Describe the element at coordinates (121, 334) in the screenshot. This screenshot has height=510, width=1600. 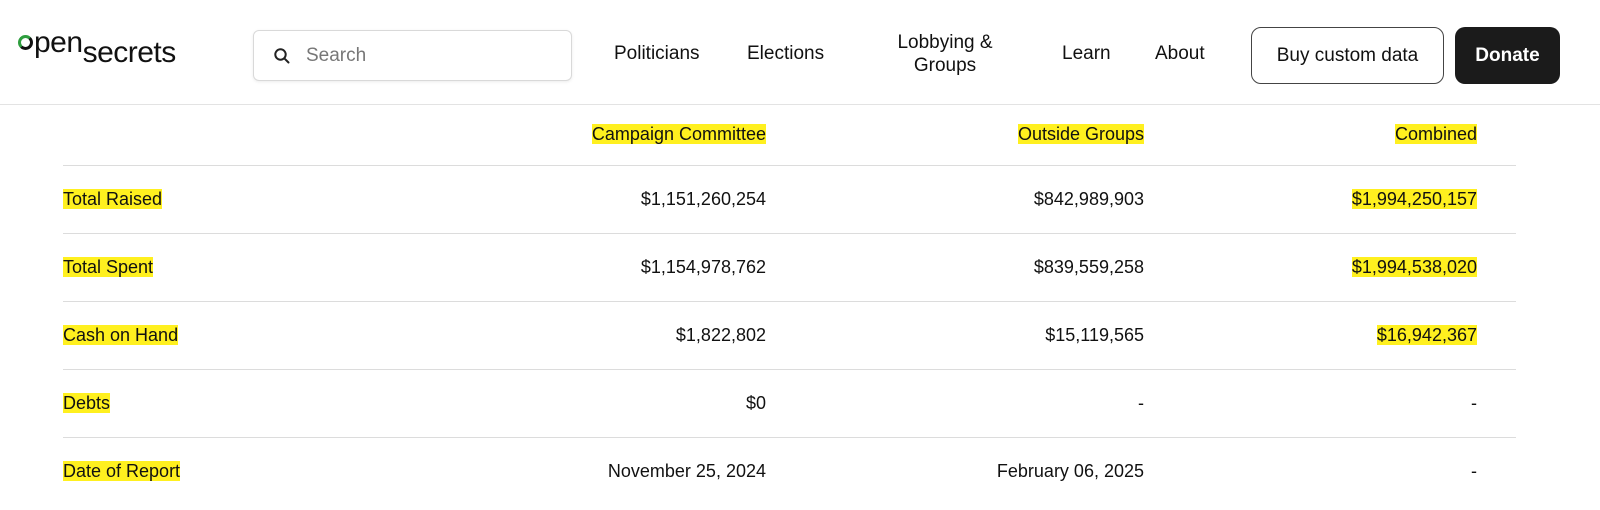
I see `row-label: Cash on Hand` at that location.